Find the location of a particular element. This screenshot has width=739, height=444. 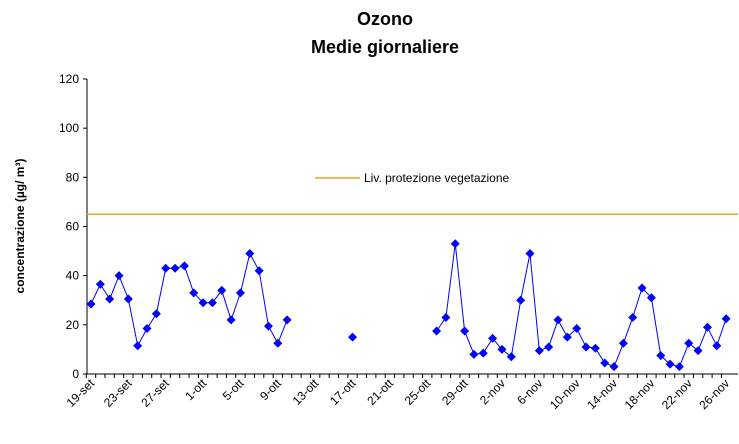

x-tick-label: 1-ott is located at coordinates (195, 389).